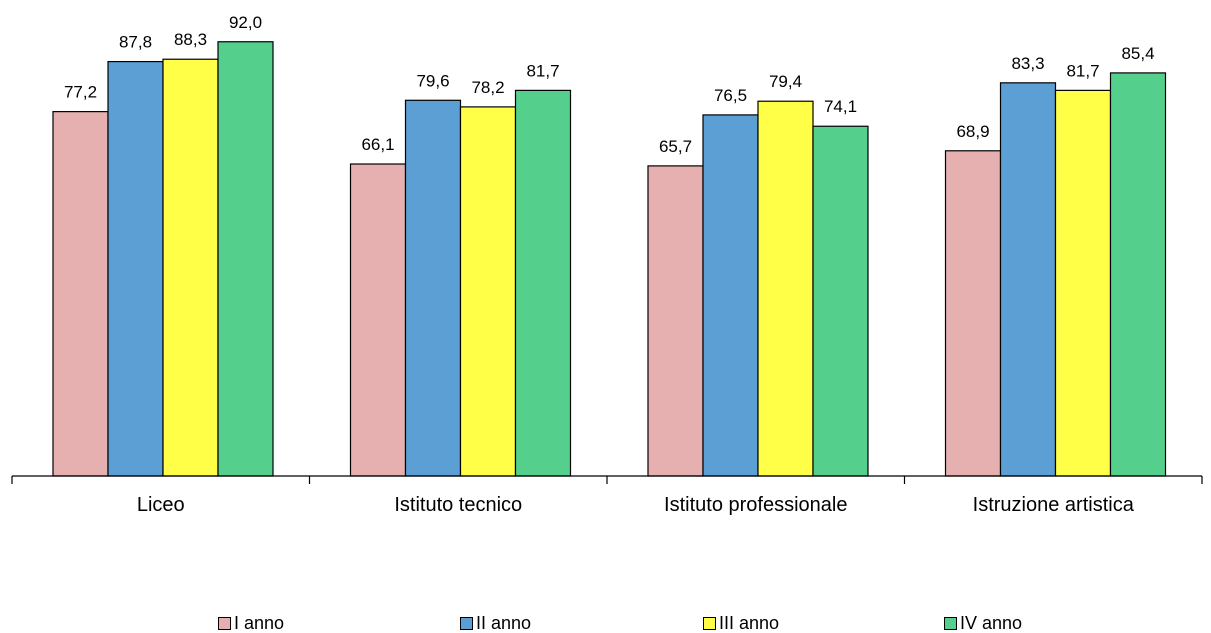 This screenshot has width=1211, height=633. I want to click on data-label-liceo-ii-anno: 87,8, so click(135, 42).